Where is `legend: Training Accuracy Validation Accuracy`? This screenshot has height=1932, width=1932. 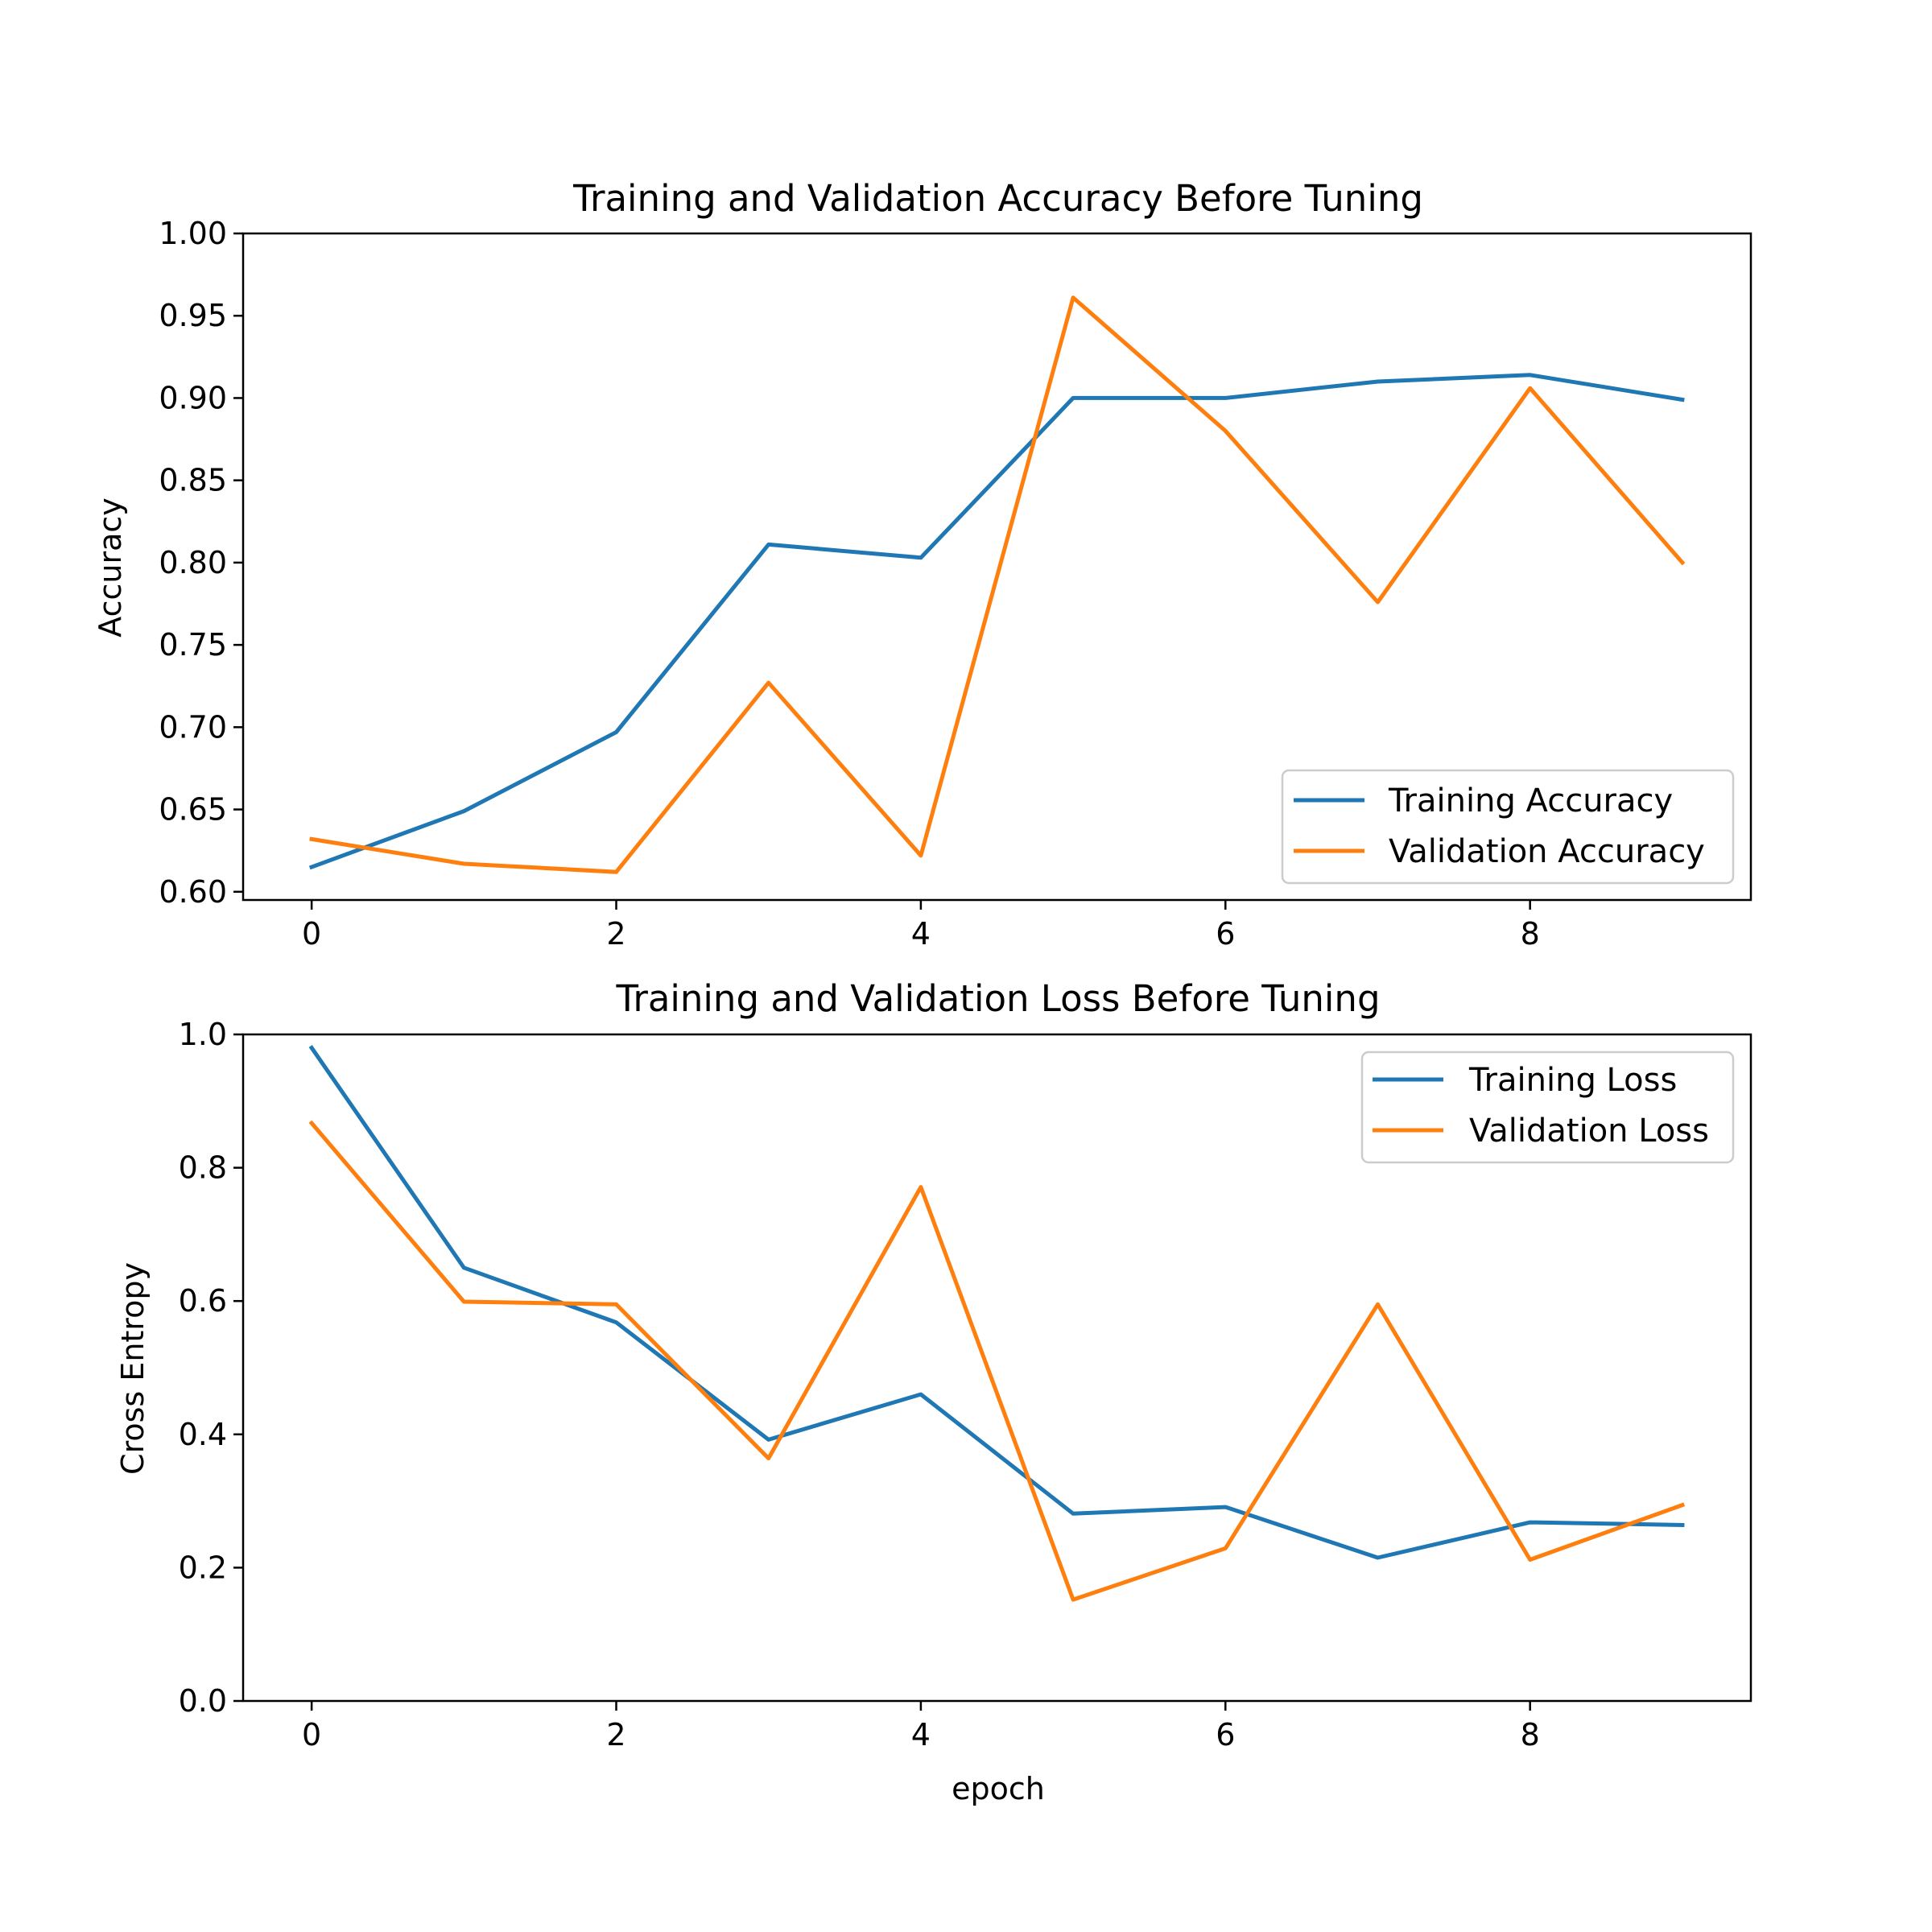
legend: Training Accuracy Validation Accuracy is located at coordinates (1508, 827).